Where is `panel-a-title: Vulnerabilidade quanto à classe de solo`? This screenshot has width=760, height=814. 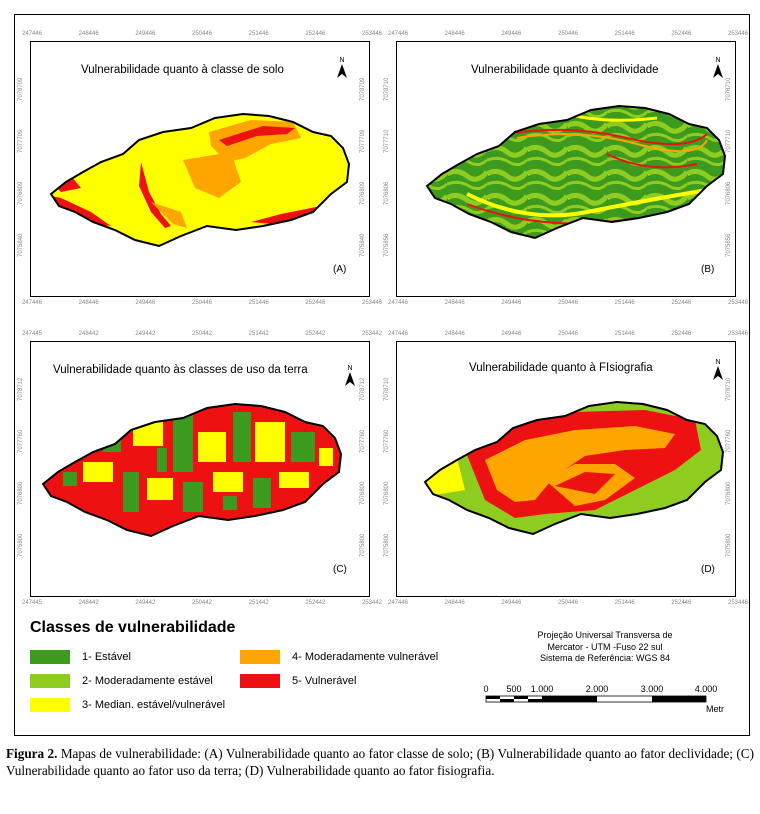 panel-a-title: Vulnerabilidade quanto à classe de solo is located at coordinates (182, 70).